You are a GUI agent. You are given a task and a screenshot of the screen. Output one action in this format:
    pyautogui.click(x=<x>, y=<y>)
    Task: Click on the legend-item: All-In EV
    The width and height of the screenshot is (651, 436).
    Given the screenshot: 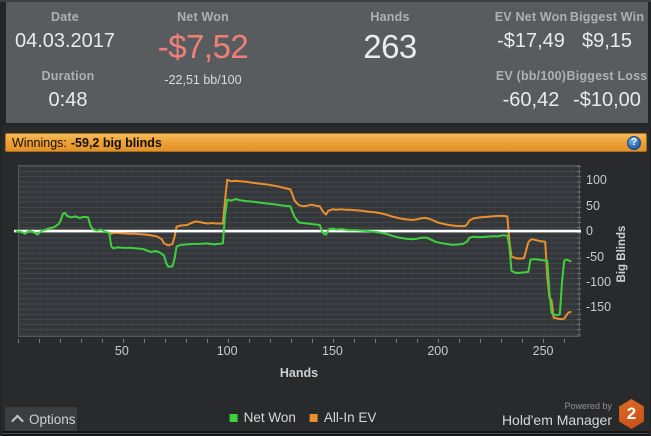 What is the action you would take?
    pyautogui.click(x=343, y=417)
    